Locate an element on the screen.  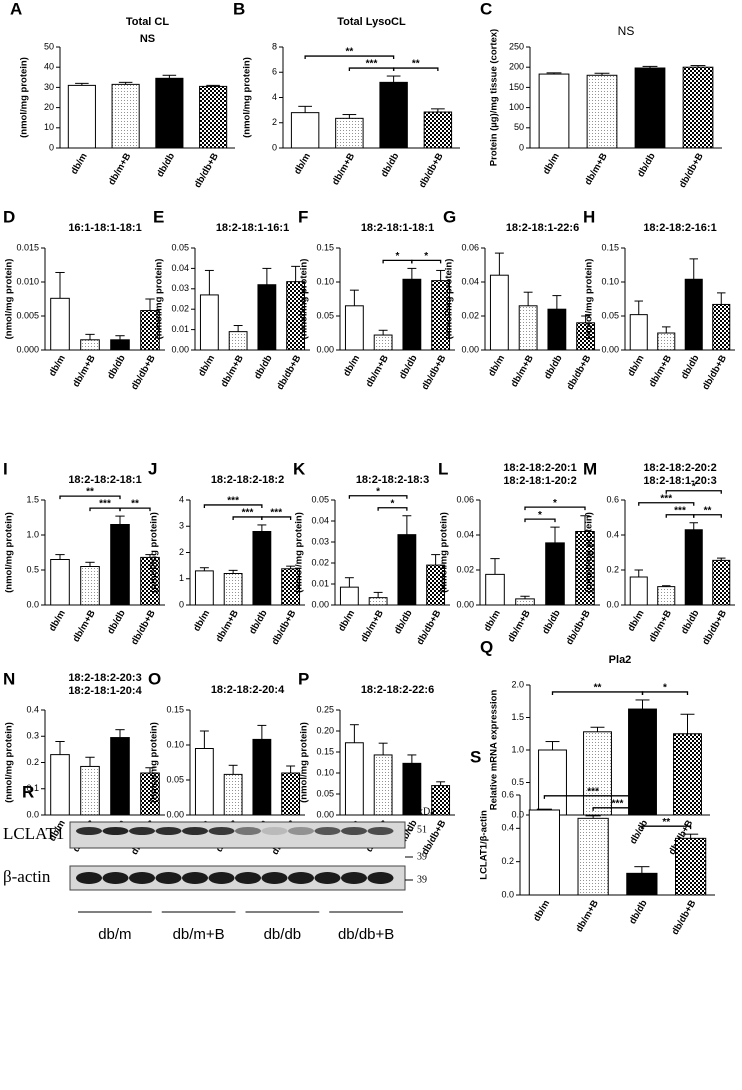
y-tick-label: 0.2 is located at coordinates (612, 569).